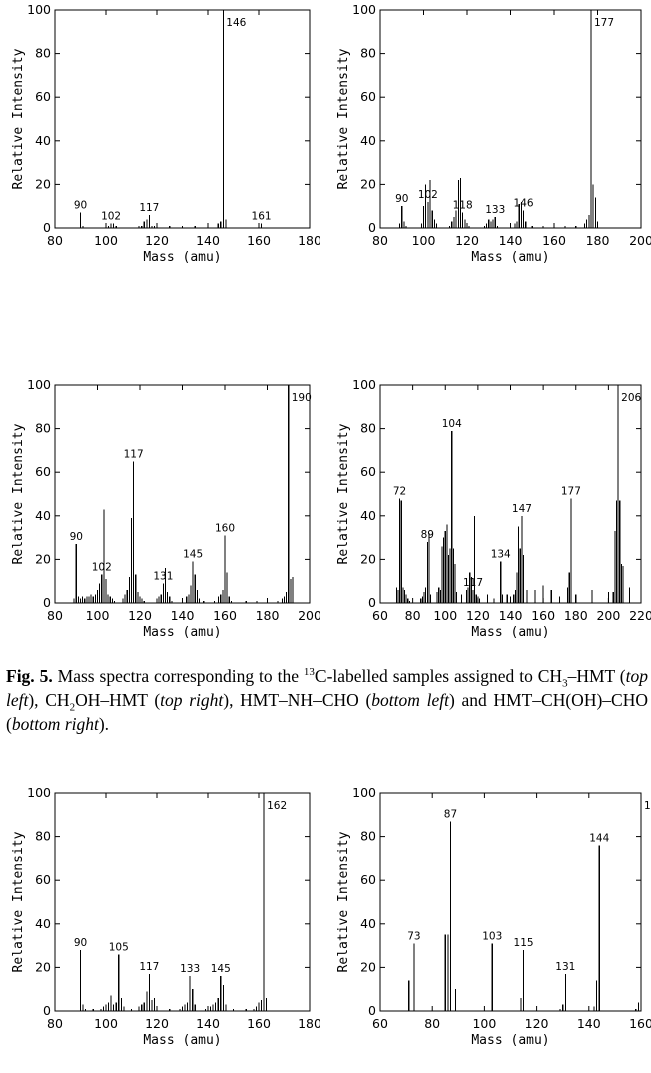 The width and height of the screenshot is (651, 1073). Describe the element at coordinates (524, 943) in the screenshot. I see `peak-label: 115` at that location.